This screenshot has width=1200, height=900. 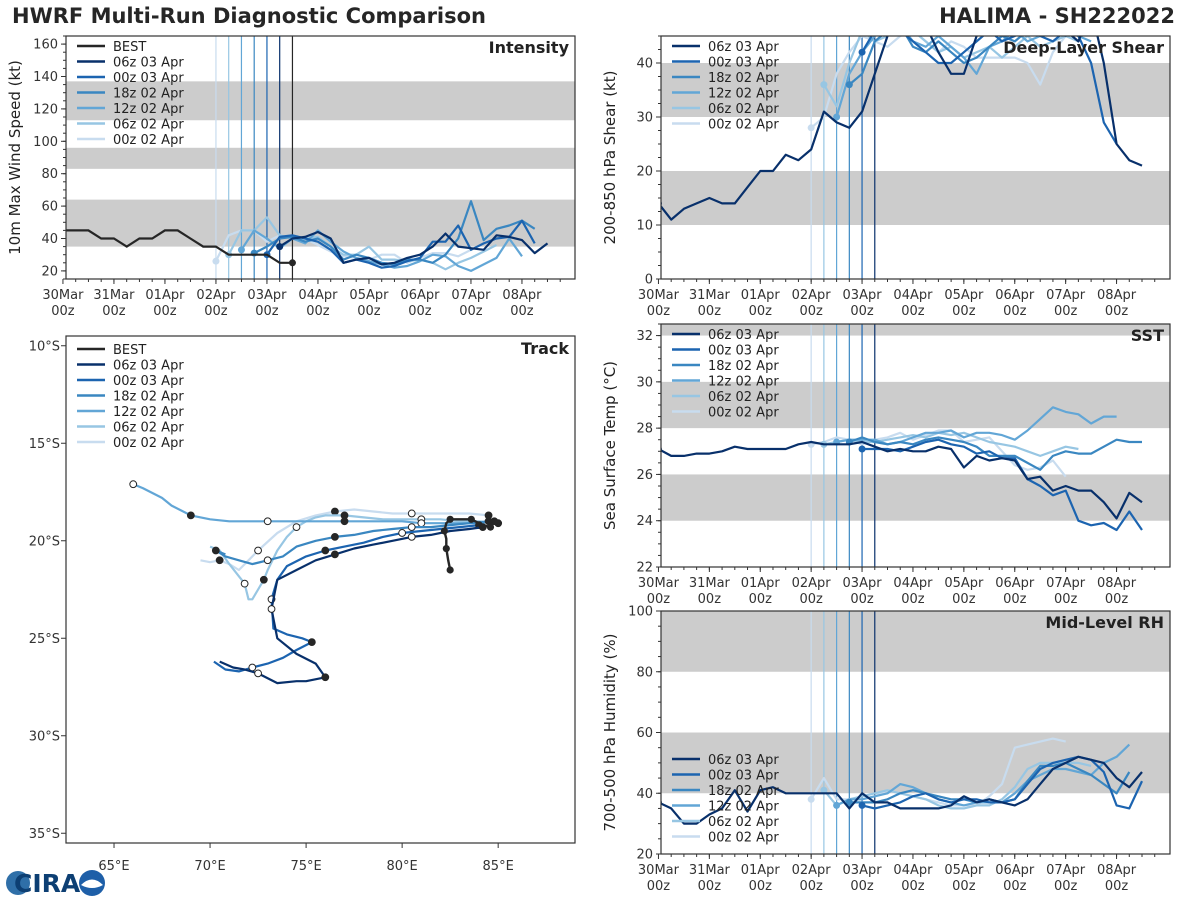 What do you see at coordinates (1147, 335) in the screenshot?
I see `panel-title: SST` at bounding box center [1147, 335].